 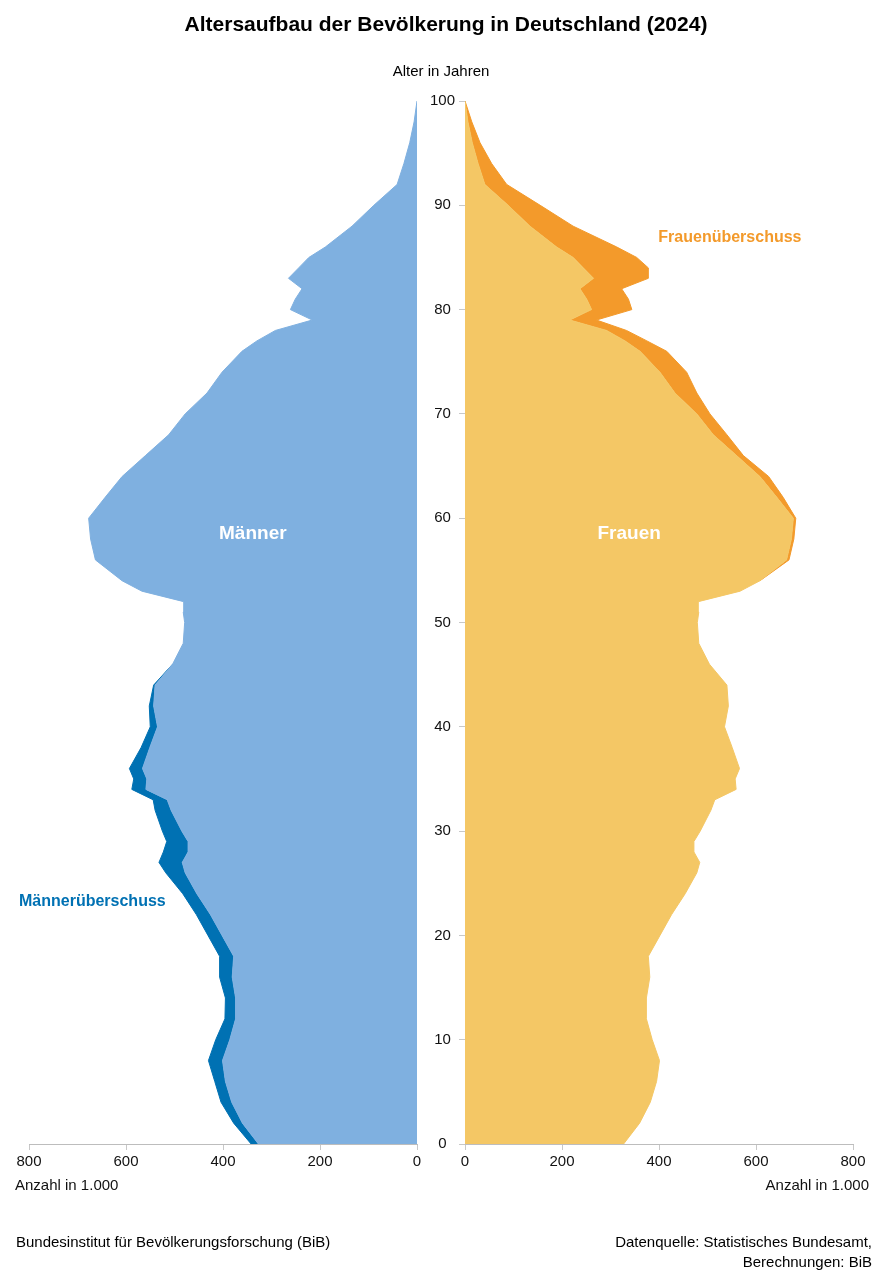 What do you see at coordinates (253, 533) in the screenshot?
I see `series-label: Männer` at bounding box center [253, 533].